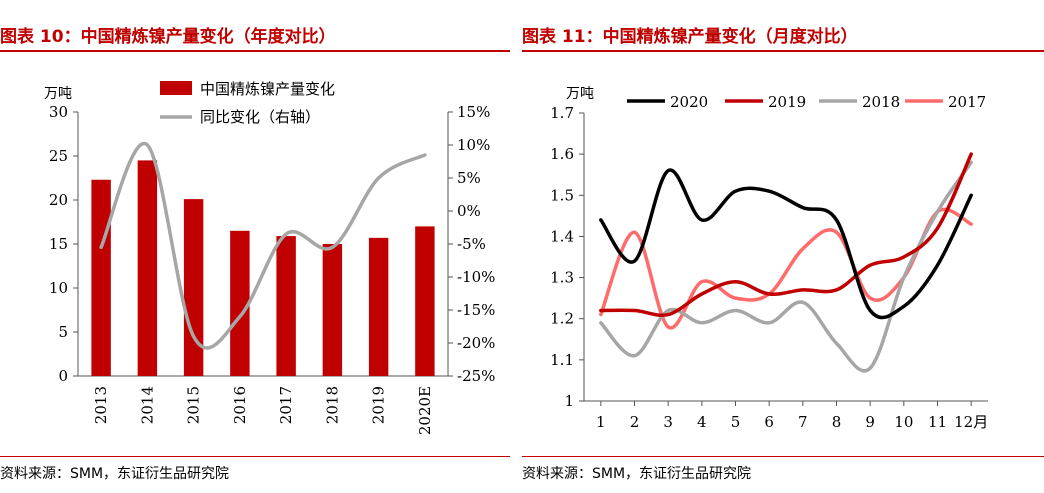  Describe the element at coordinates (635, 422) in the screenshot. I see `x-tick-label: 2` at that location.